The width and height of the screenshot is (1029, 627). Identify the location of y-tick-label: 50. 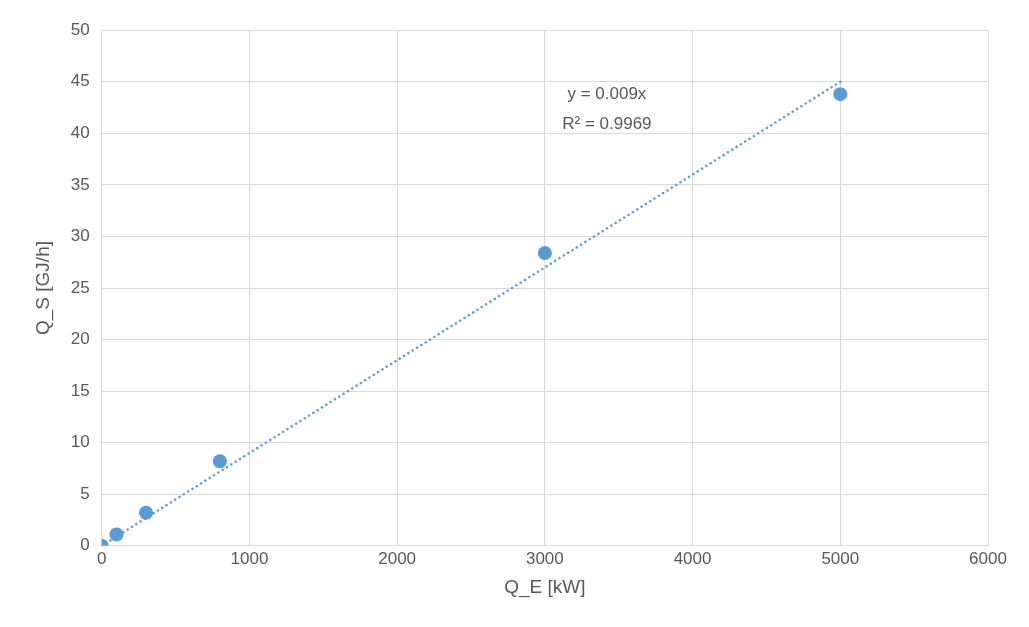
(80, 29).